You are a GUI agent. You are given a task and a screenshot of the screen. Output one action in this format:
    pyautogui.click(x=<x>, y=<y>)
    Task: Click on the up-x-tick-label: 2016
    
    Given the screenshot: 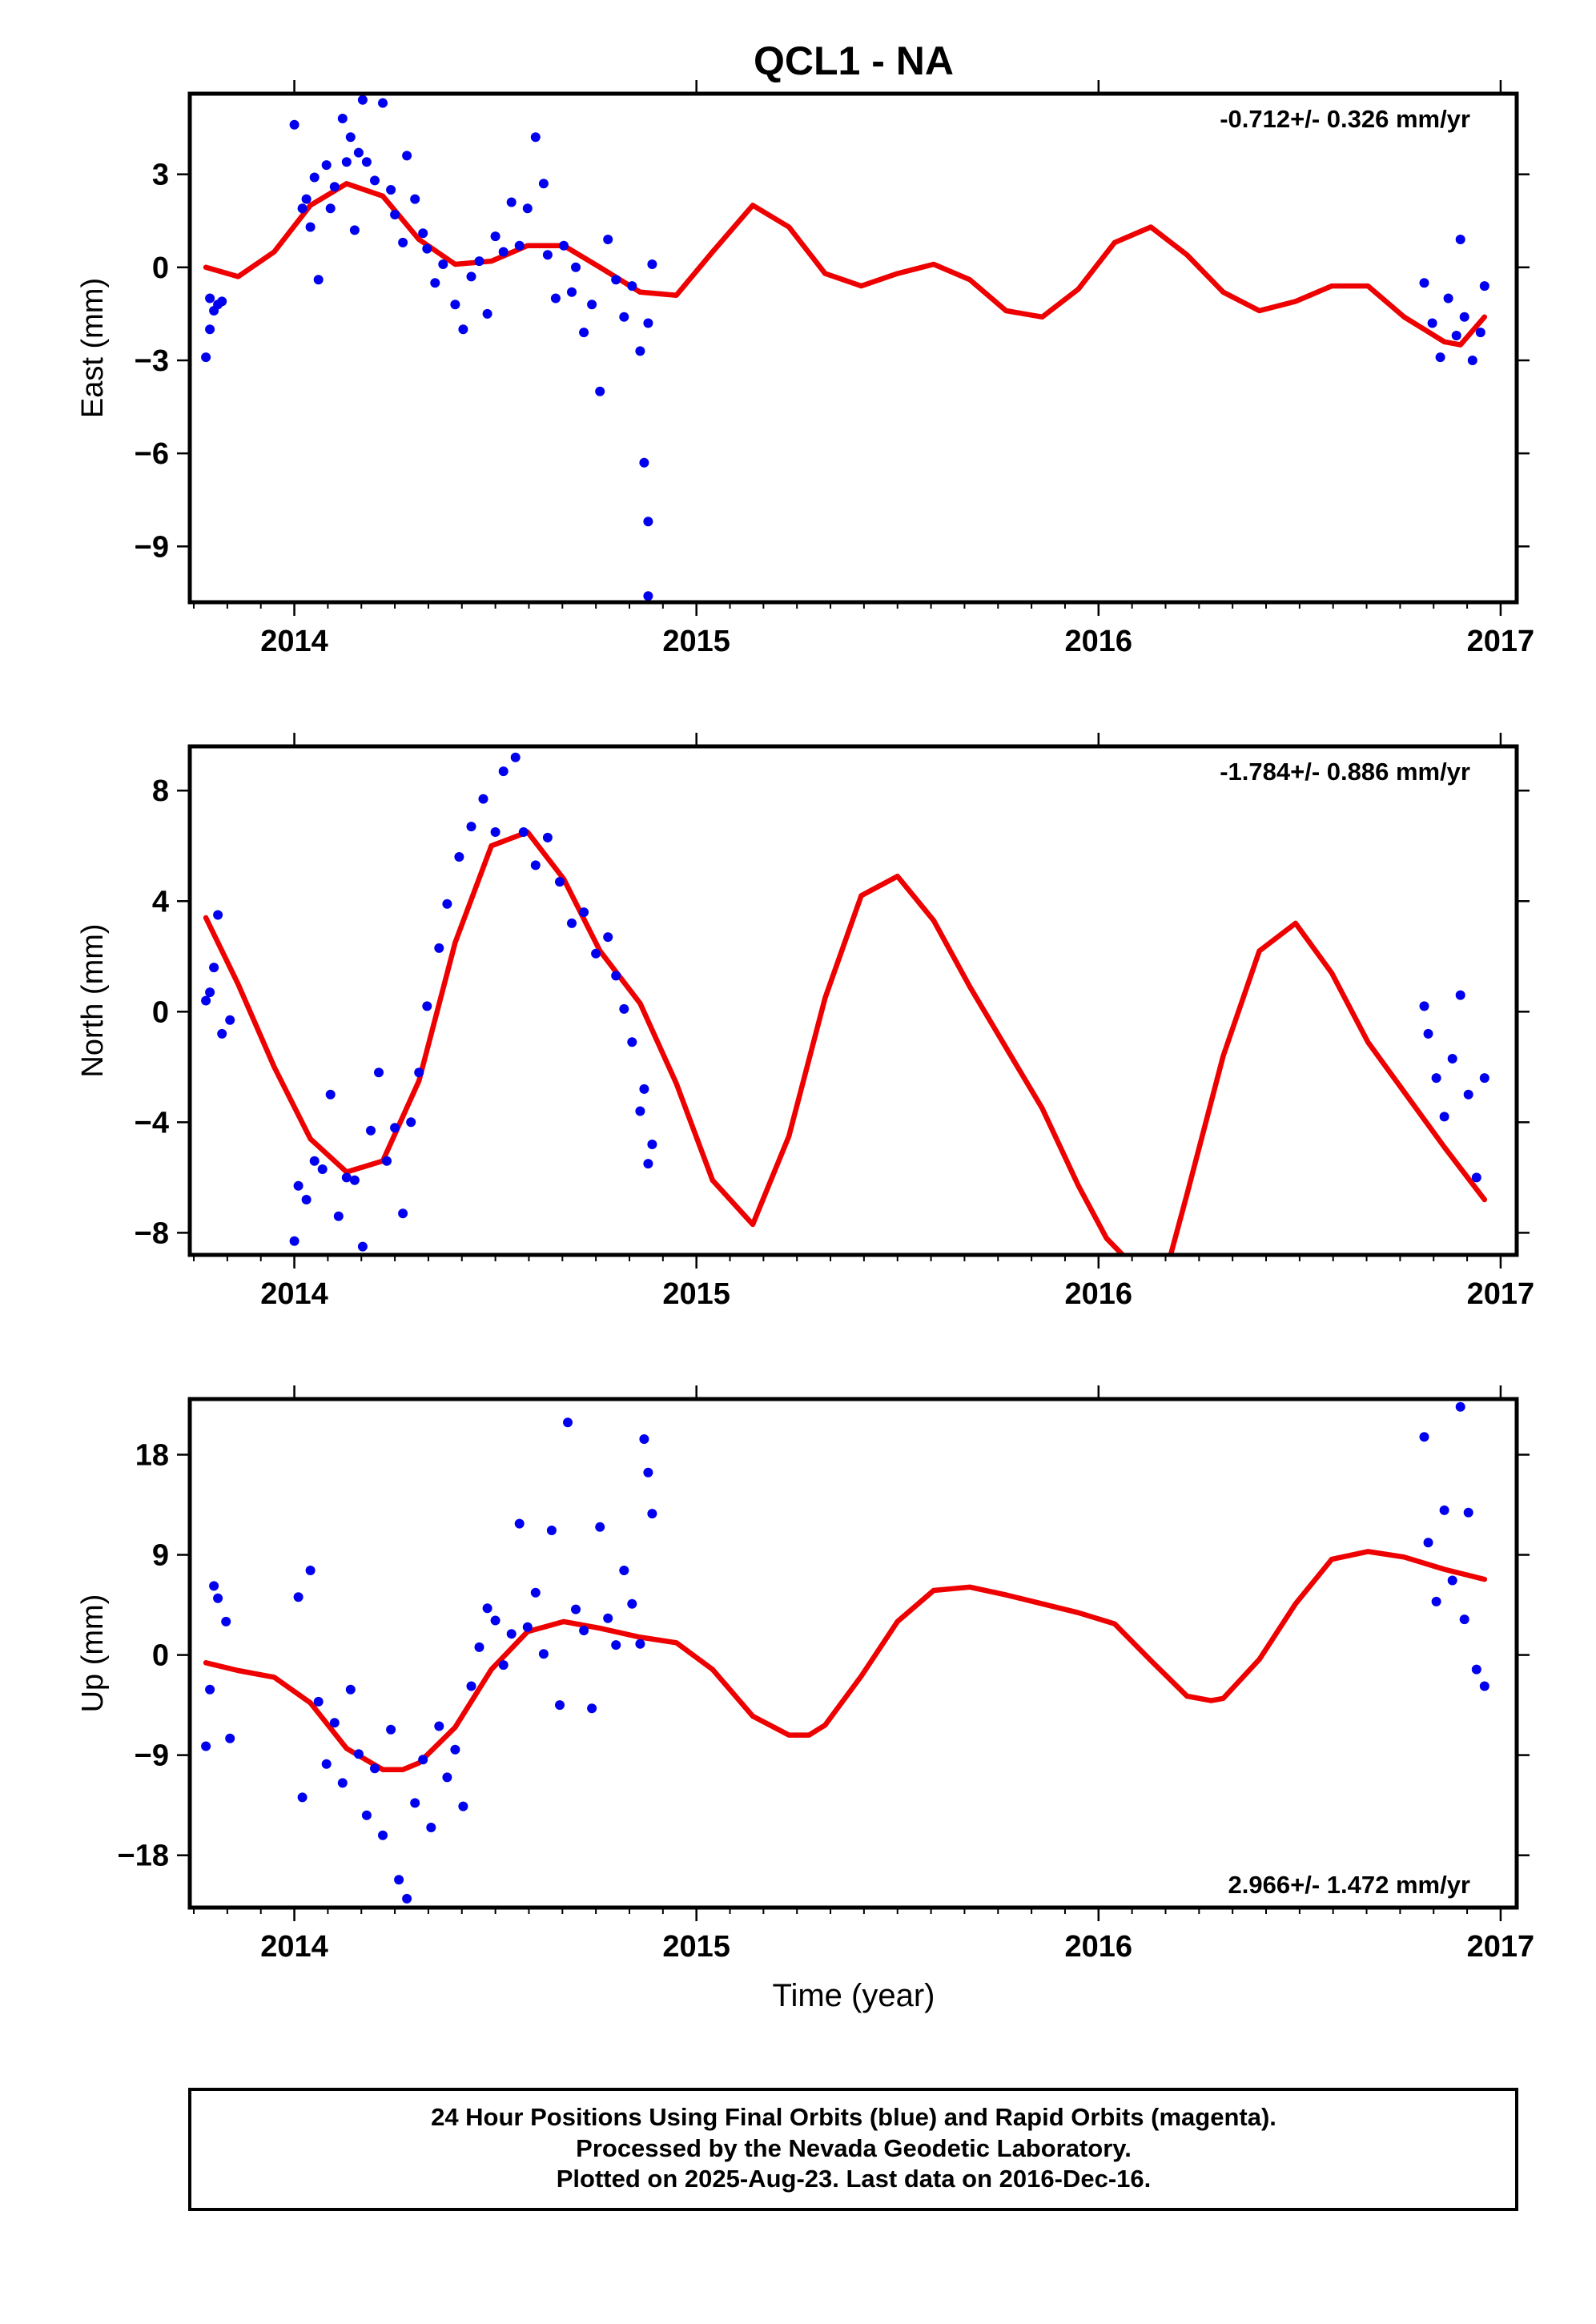 What is the action you would take?
    pyautogui.click(x=1099, y=1947)
    